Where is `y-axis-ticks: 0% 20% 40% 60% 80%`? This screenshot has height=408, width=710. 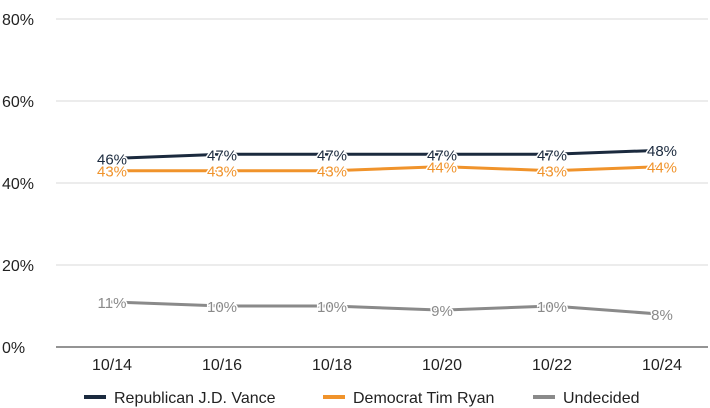 y-axis-ticks: 0% 20% 40% 60% 80% is located at coordinates (18, 184).